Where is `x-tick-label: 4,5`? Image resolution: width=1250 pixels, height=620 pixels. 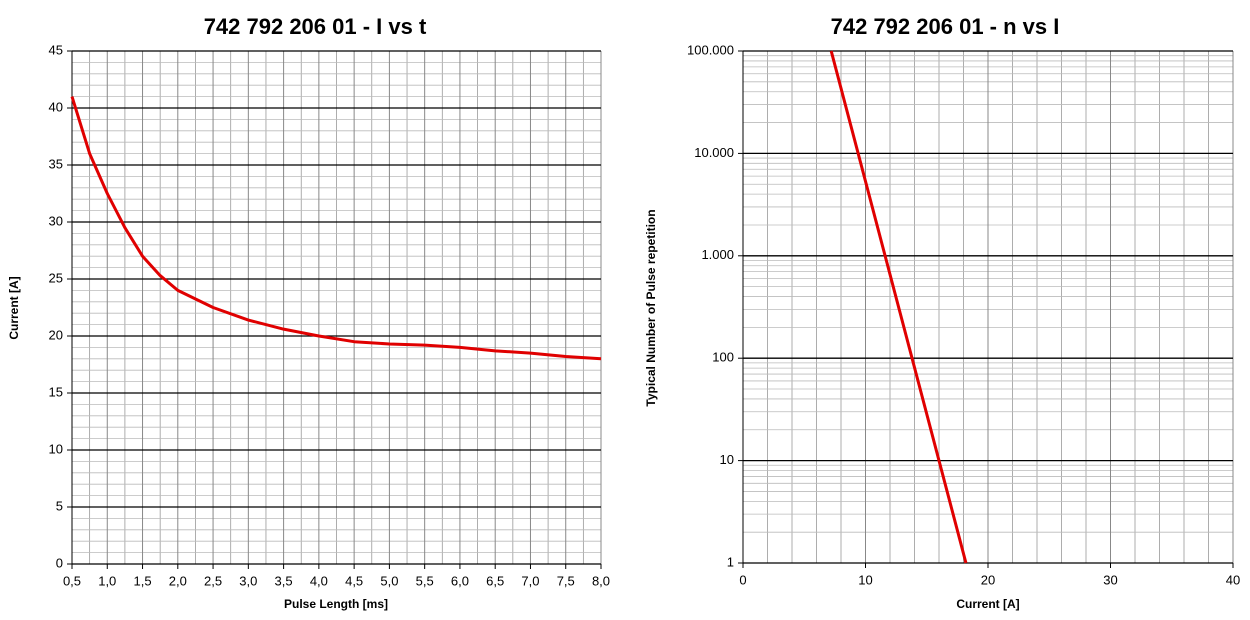
x-tick-label: 4,5 is located at coordinates (354, 580).